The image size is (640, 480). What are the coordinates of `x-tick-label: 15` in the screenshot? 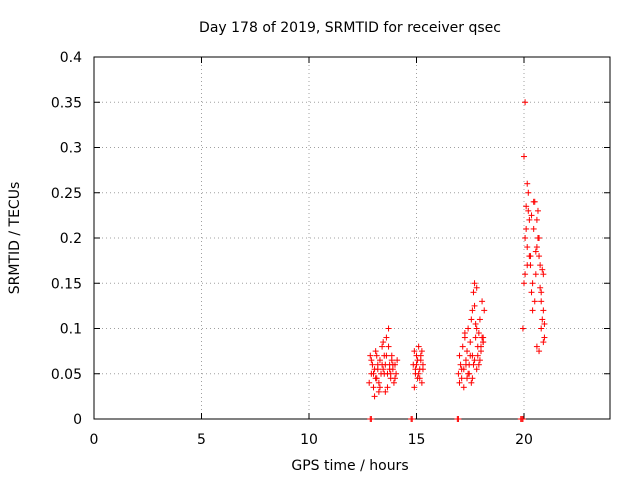 It's located at (417, 440).